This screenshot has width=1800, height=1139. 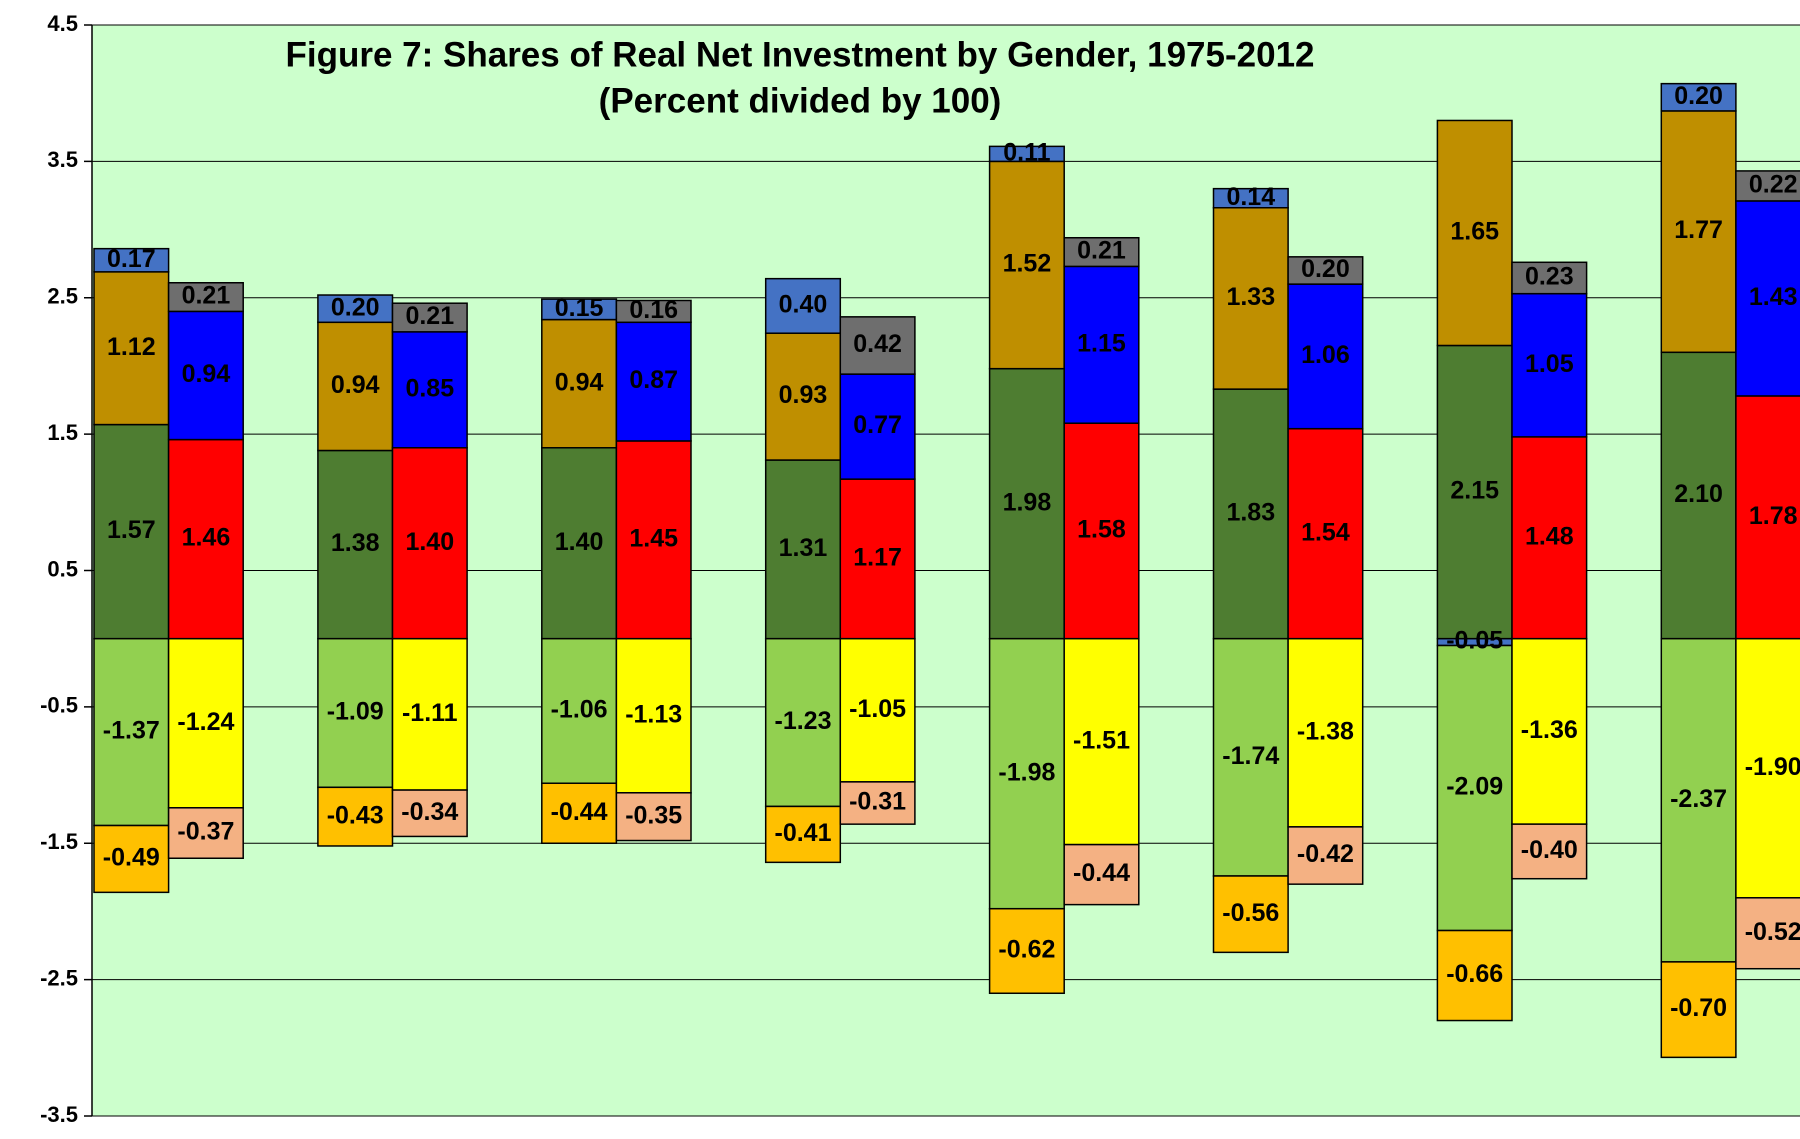 I want to click on data-label: 2.10, so click(x=1698, y=494).